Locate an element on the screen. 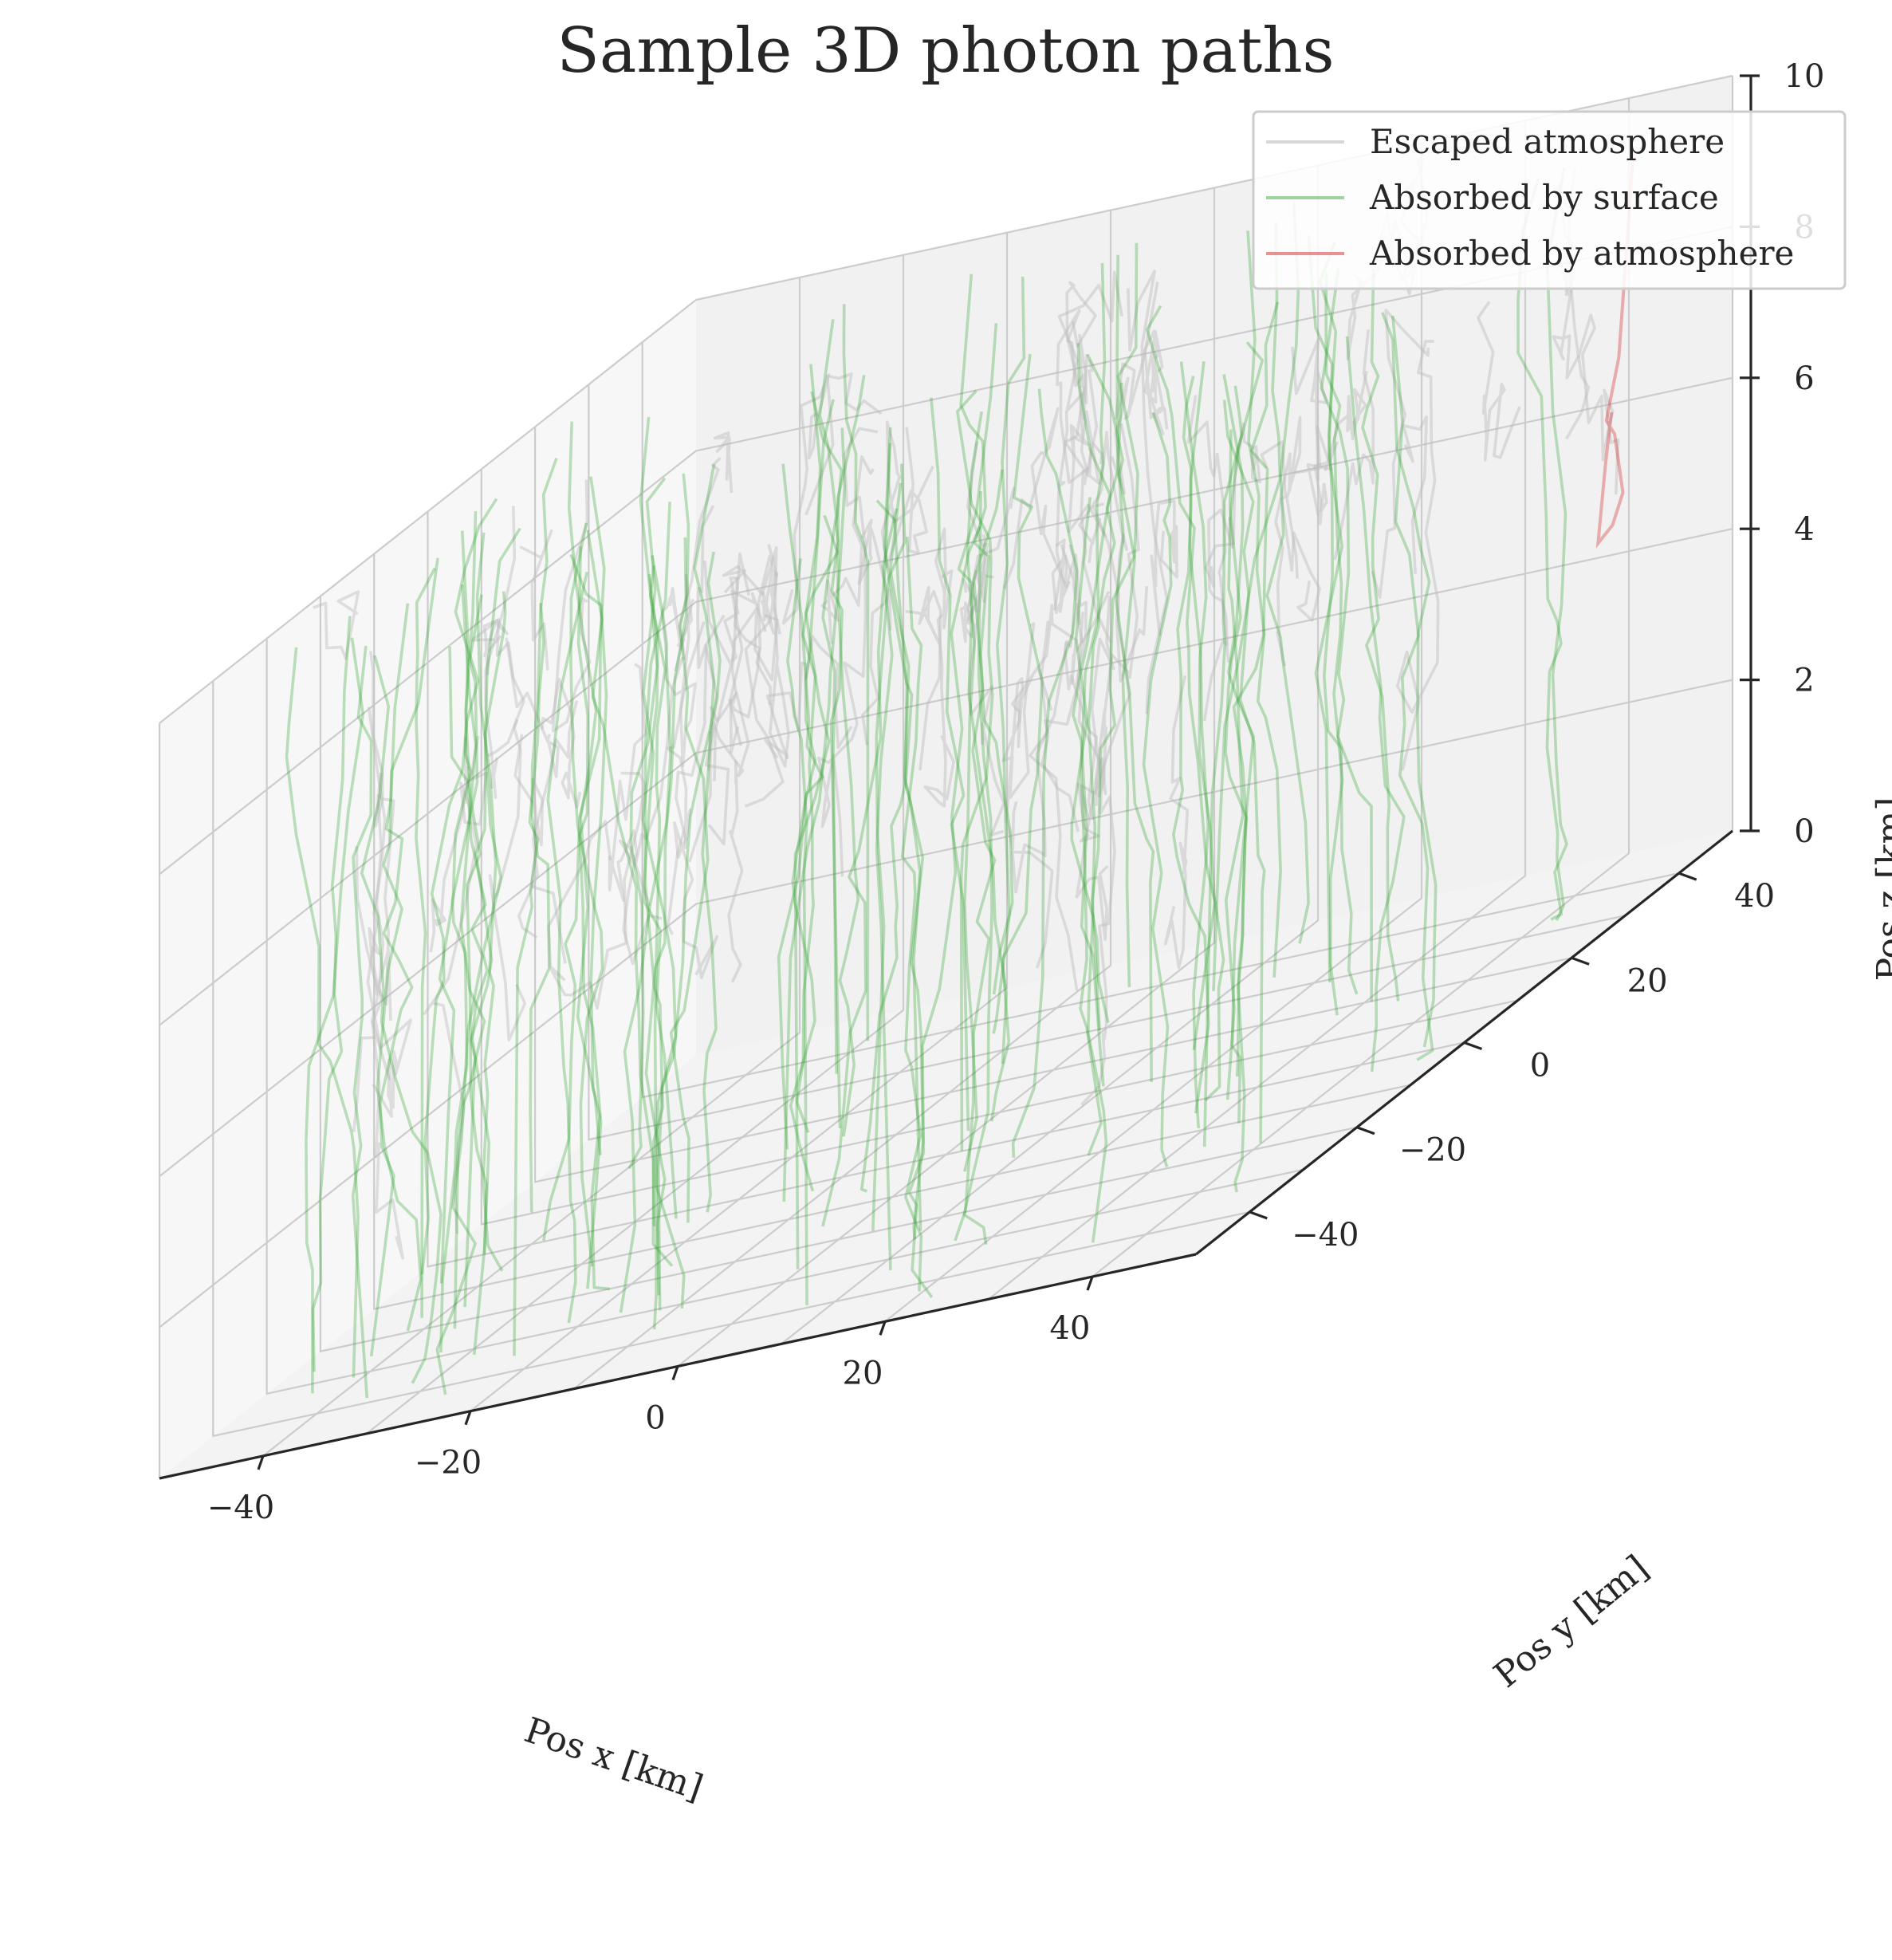  z-tick-label: 2 is located at coordinates (1804, 681).